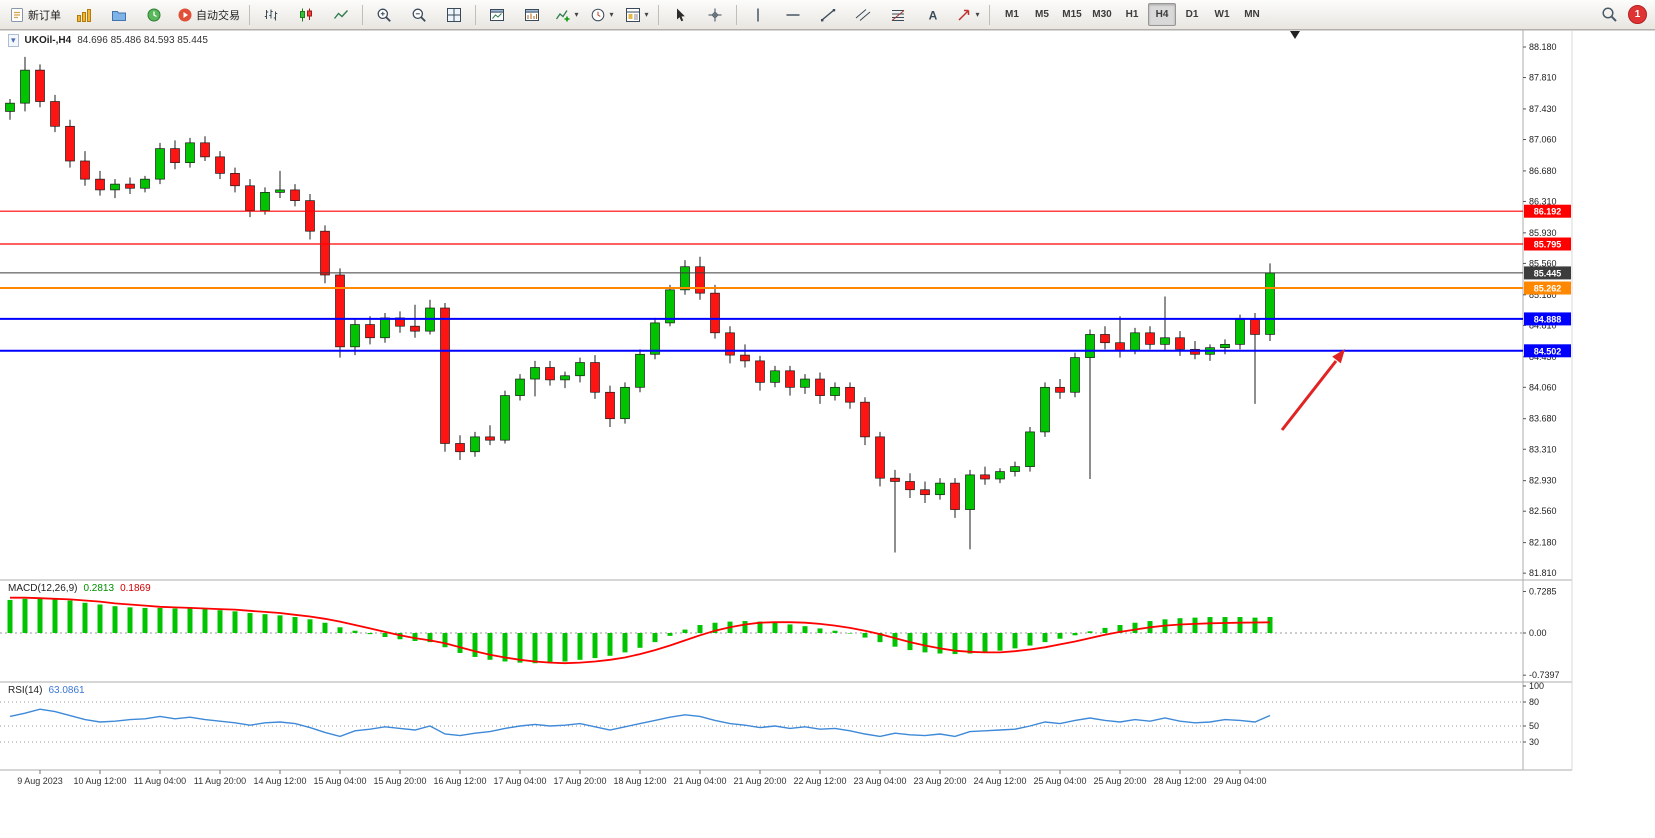 This screenshot has height=838, width=1655. Describe the element at coordinates (579, 781) in the screenshot. I see `time-axis-label: 17 Aug 20:00` at that location.